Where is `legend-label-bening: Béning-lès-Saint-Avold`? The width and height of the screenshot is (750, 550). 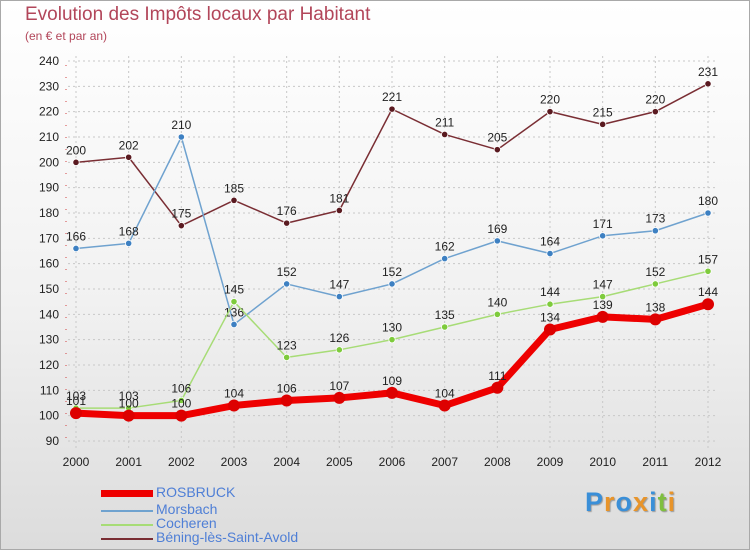 legend-label-bening: Béning-lès-Saint-Avold is located at coordinates (227, 537).